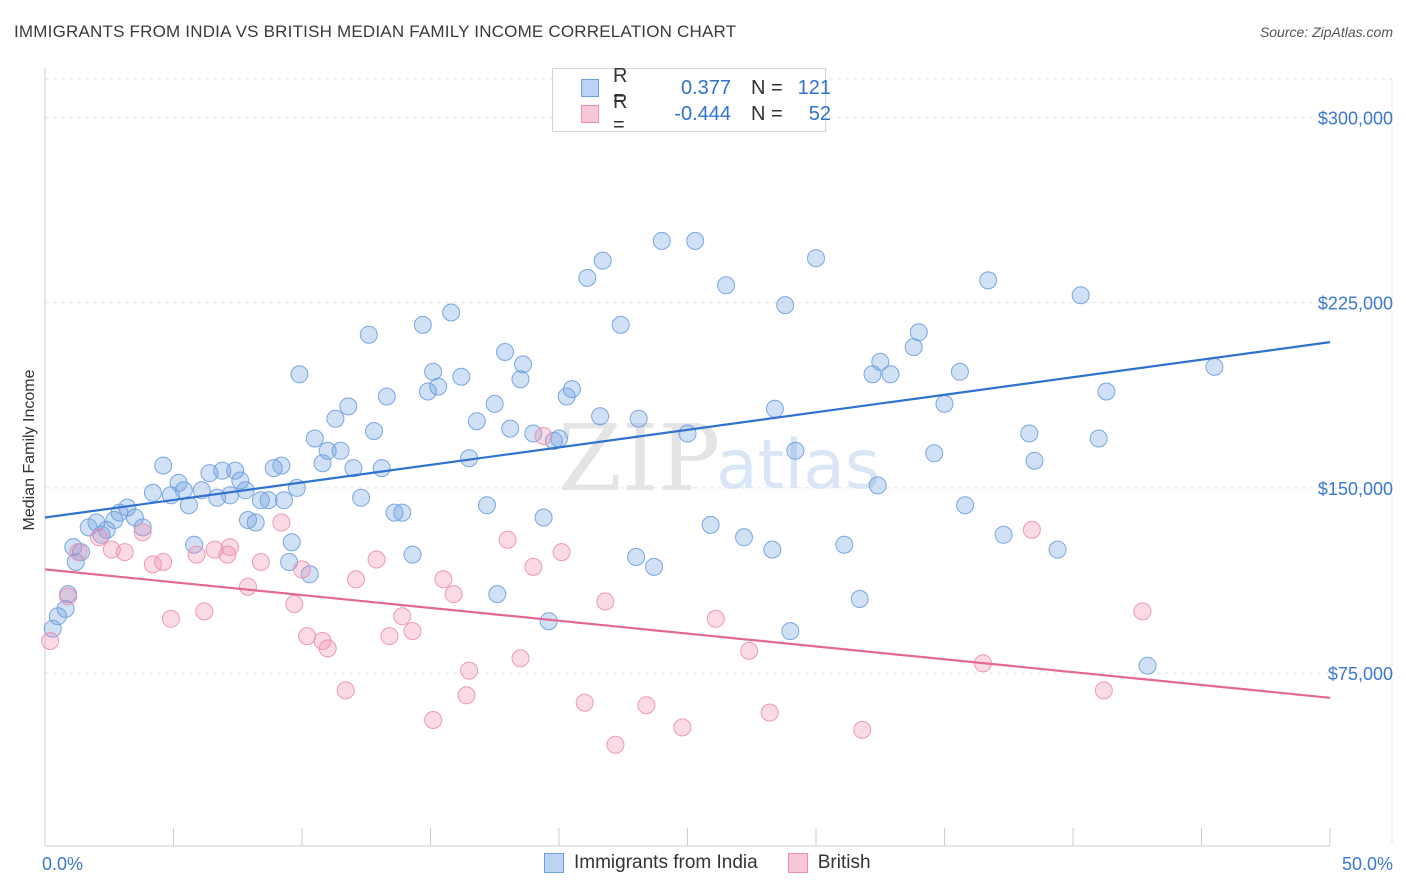 The image size is (1406, 892). What do you see at coordinates (706, 87) in the screenshot?
I see `legend-row-india: R = 0.377 N = 121` at bounding box center [706, 87].